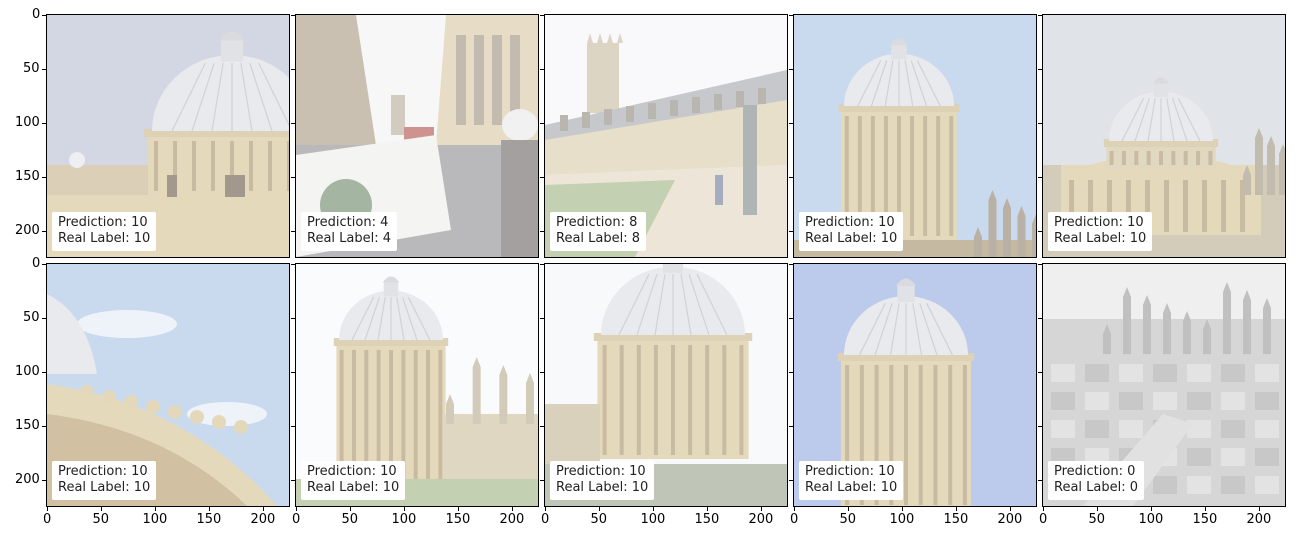  I want to click on real-label-text: Real Label: 4, so click(349, 238).